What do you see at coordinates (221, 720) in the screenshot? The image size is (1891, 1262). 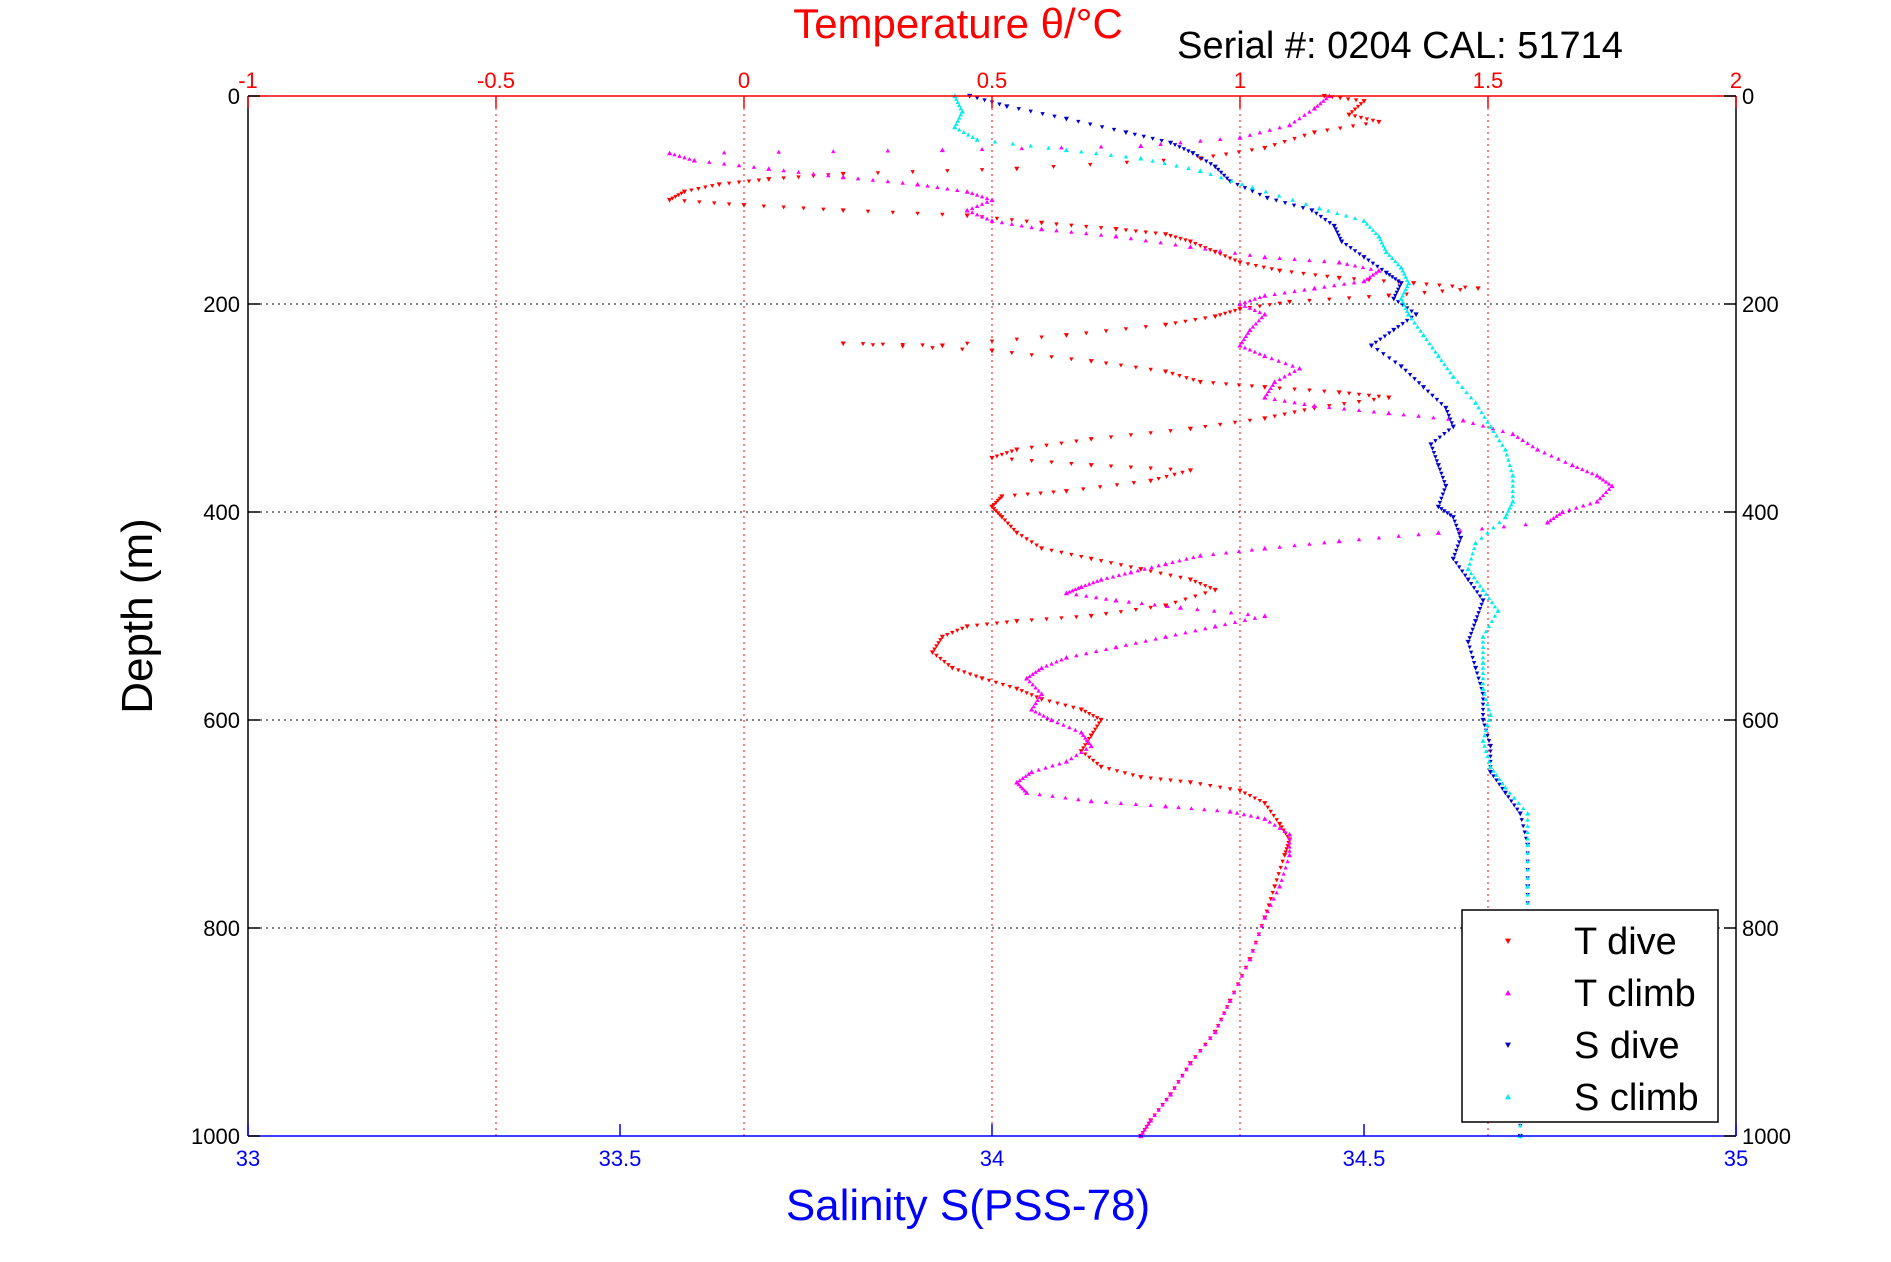 I see `depth-tick-label-left: 600` at bounding box center [221, 720].